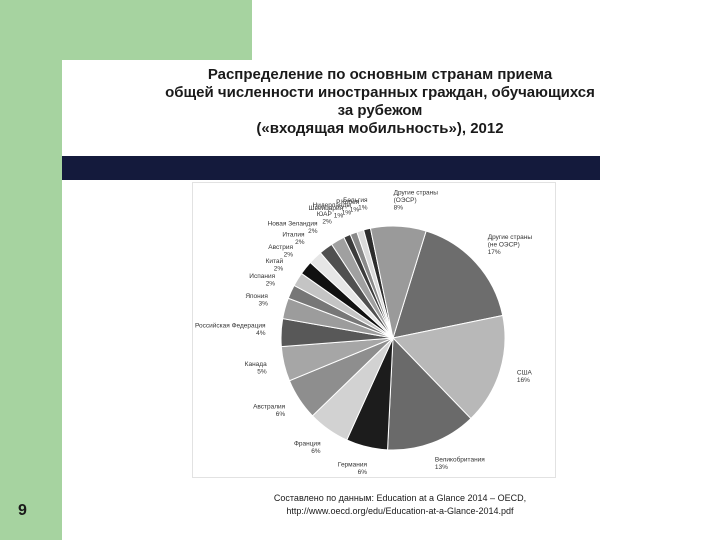  Describe the element at coordinates (416, 201) in the screenshot. I see `slice-label: Другие страны (ОЭСР) 8%` at that location.